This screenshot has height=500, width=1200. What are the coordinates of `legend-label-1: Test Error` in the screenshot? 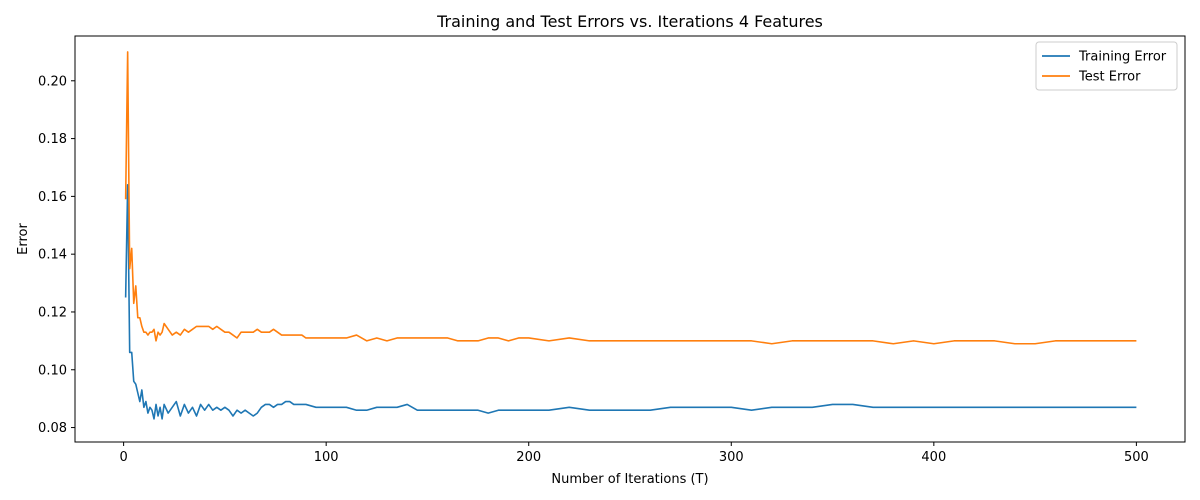 It's located at (1109, 77).